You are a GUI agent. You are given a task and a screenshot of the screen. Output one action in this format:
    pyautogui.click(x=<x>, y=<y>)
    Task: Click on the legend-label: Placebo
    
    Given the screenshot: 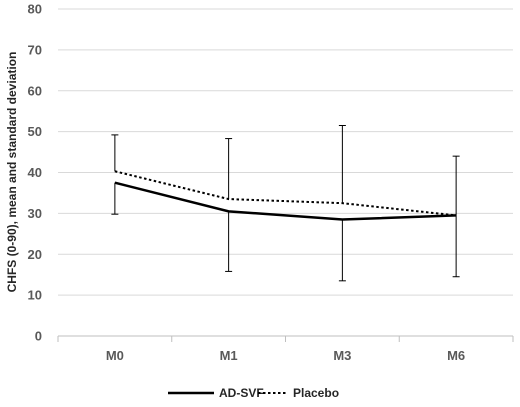 What is the action you would take?
    pyautogui.click(x=316, y=393)
    